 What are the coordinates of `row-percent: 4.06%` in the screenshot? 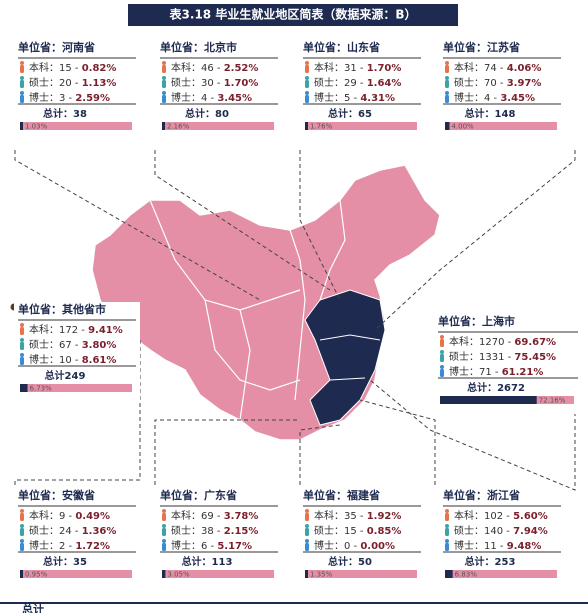 It's located at (524, 68).